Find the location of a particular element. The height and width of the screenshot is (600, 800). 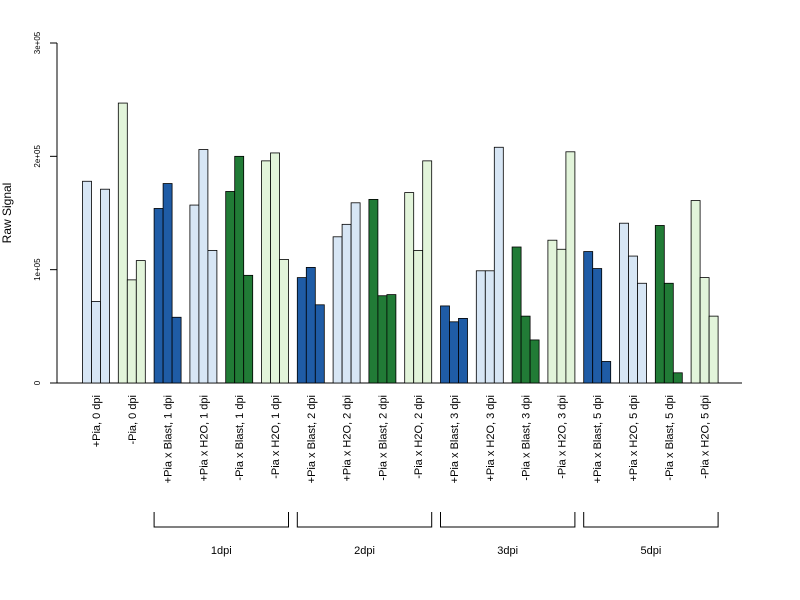

time-group-label: 1dpi is located at coordinates (221, 551).